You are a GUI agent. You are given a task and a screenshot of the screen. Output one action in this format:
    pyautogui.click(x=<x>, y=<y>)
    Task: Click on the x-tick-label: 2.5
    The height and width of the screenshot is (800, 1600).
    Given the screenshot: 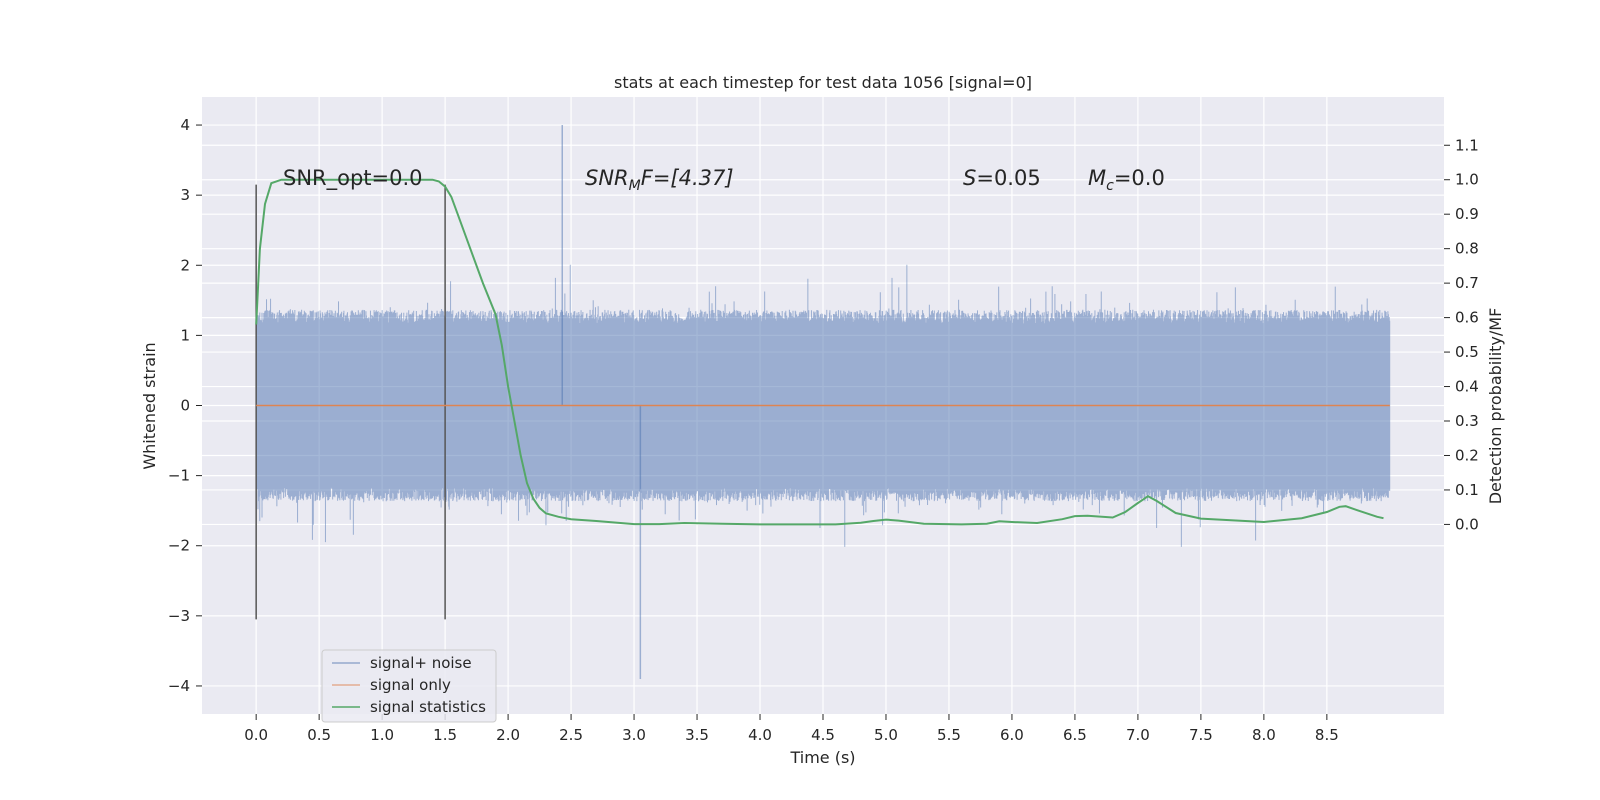 What is the action you would take?
    pyautogui.click(x=571, y=735)
    